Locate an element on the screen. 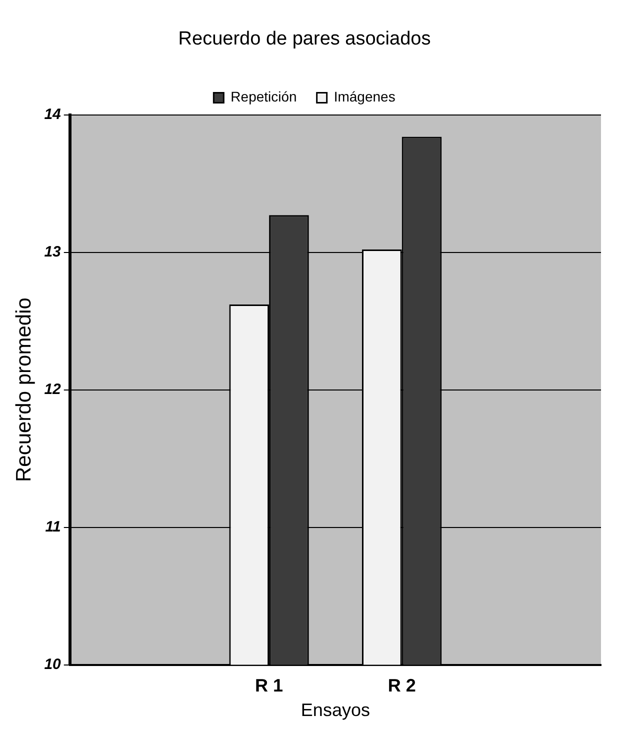 The width and height of the screenshot is (629, 730). legend-label: Repetición is located at coordinates (263, 96).